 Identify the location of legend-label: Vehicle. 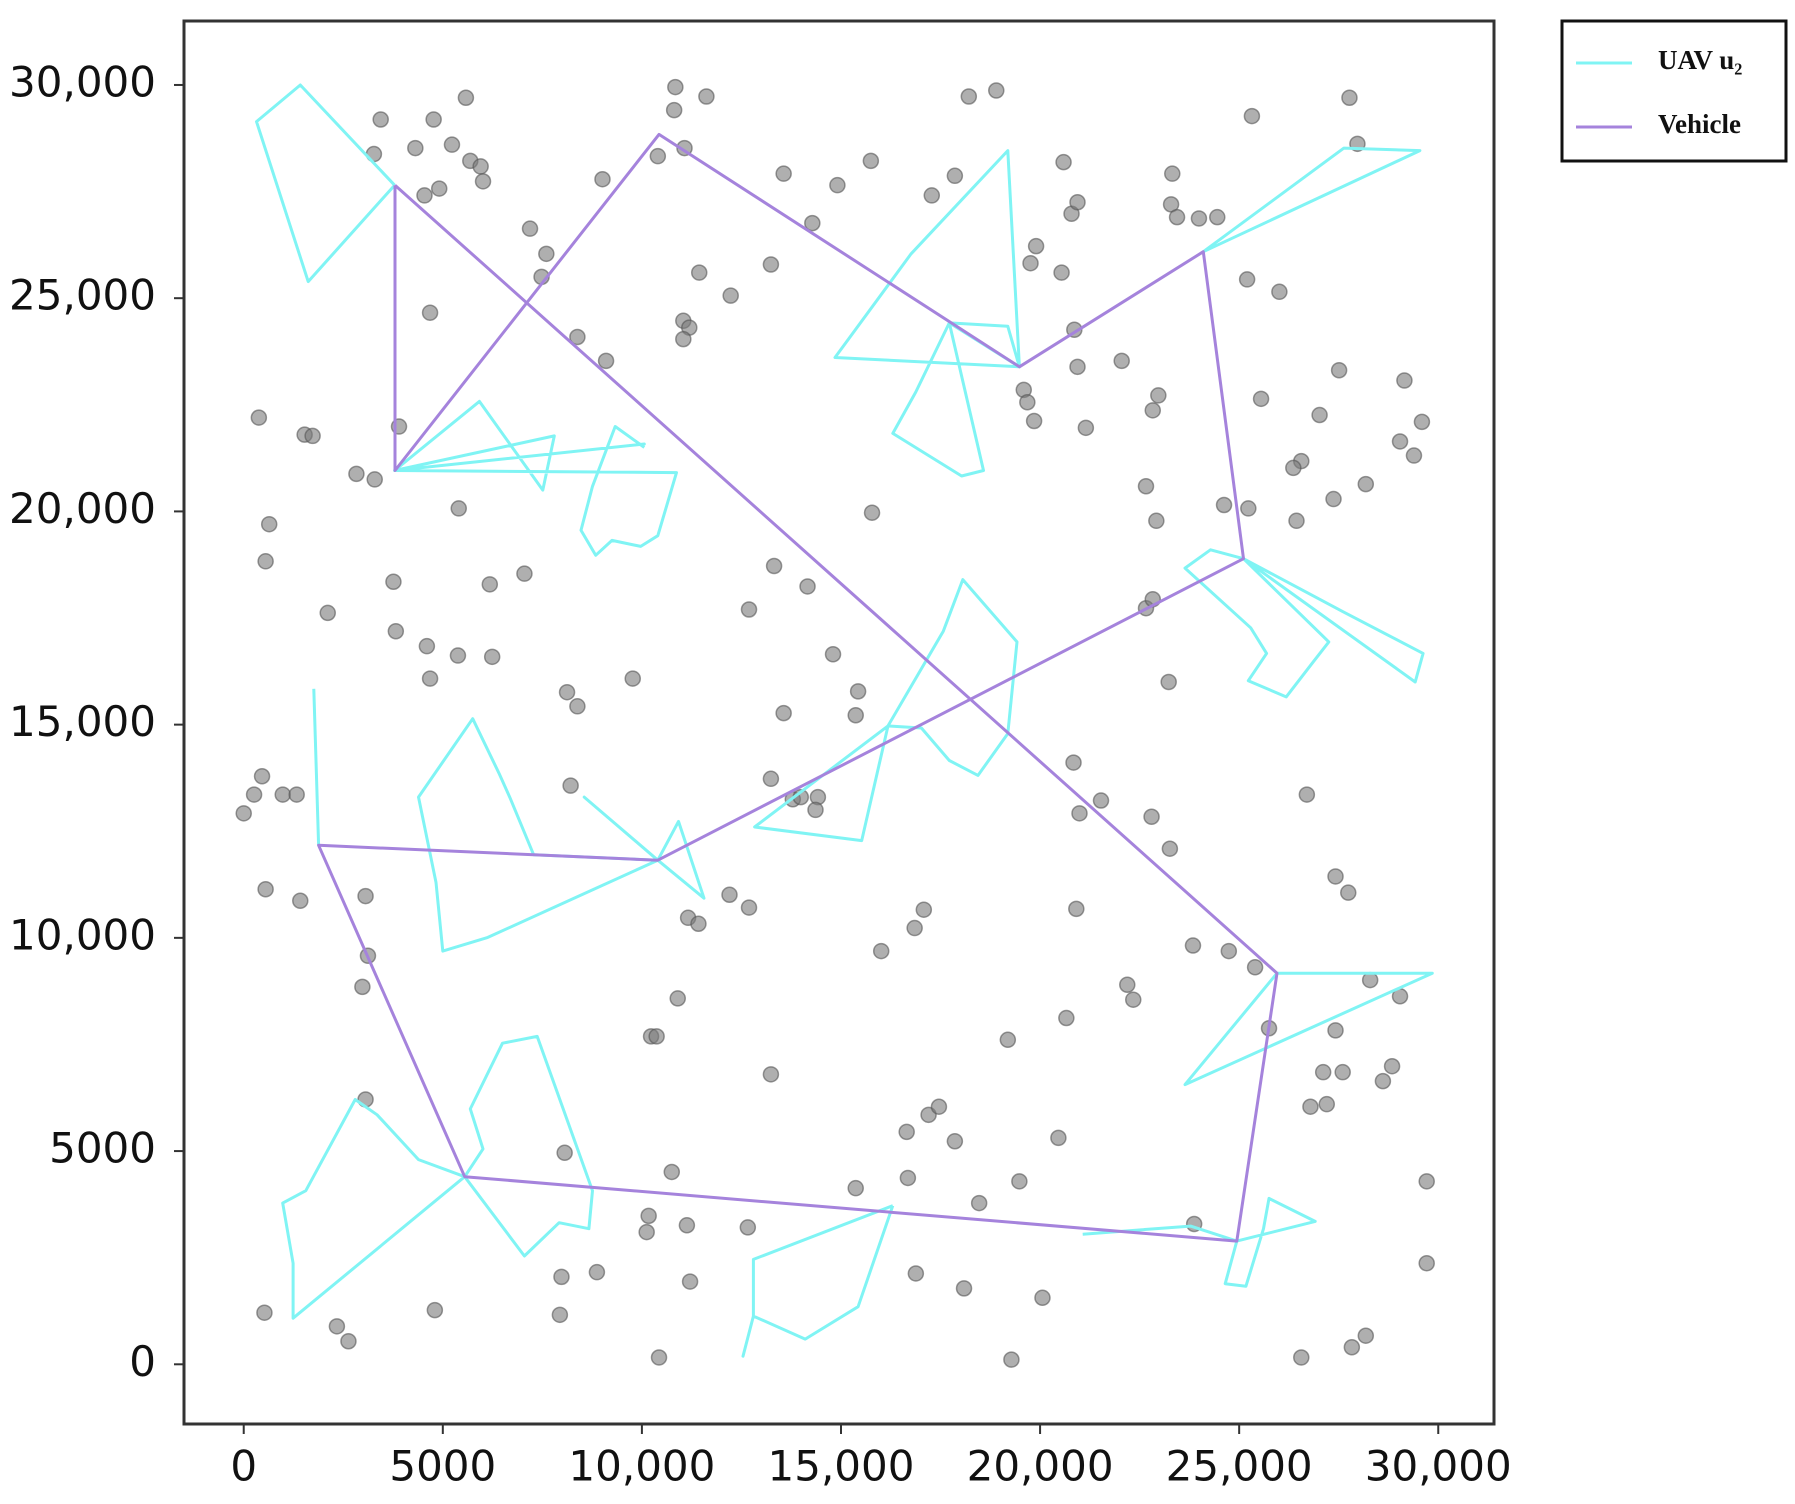
(1699, 124).